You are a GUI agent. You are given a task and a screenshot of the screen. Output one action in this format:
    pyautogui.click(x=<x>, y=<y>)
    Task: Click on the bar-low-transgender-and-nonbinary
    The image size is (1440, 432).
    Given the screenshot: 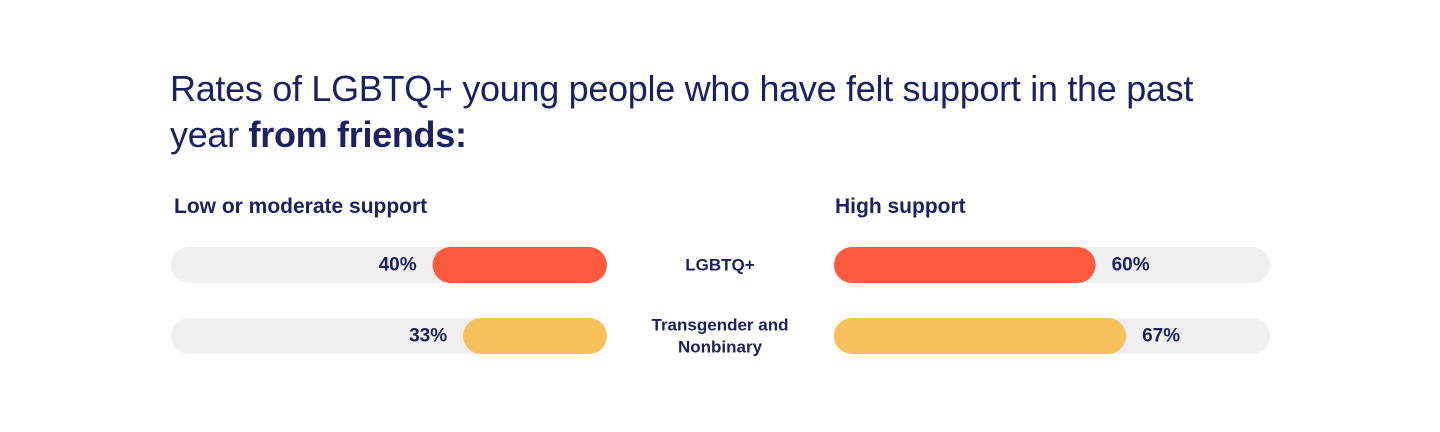 What is the action you would take?
    pyautogui.click(x=535, y=336)
    